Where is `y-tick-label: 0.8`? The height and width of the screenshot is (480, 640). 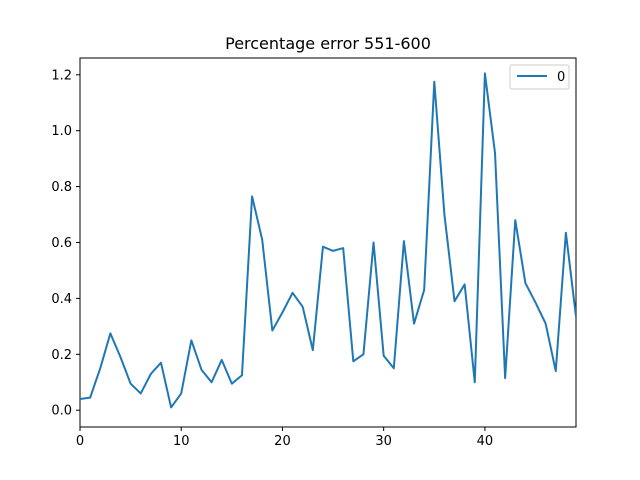
y-tick-label: 0.8 is located at coordinates (61, 187).